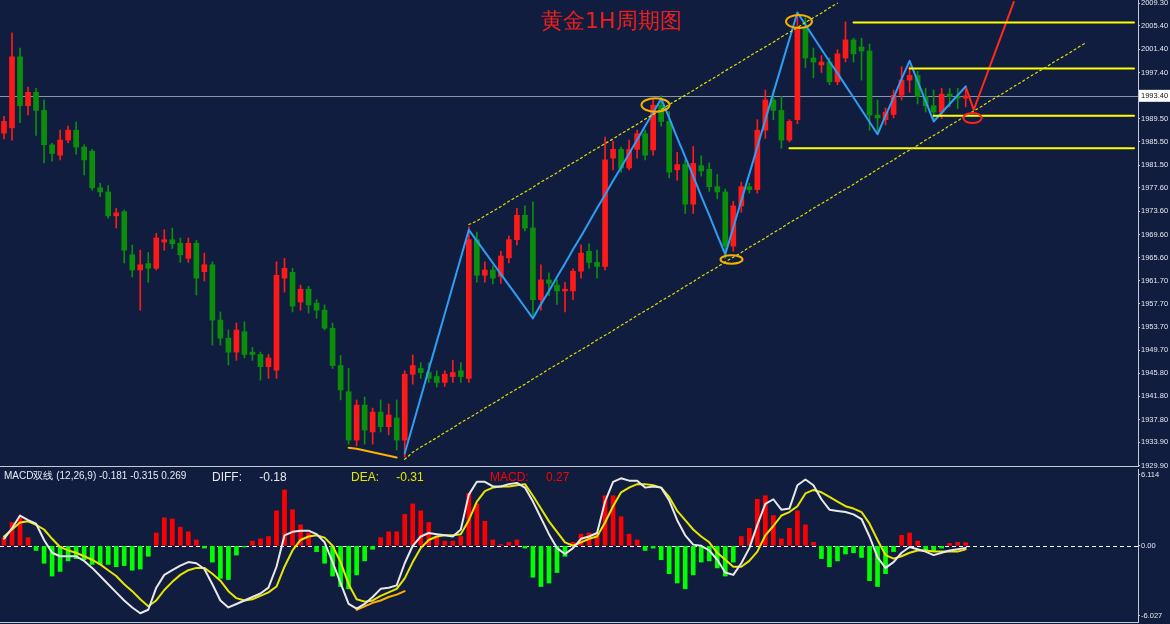 The image size is (1170, 624). I want to click on text: DEA: -0.31, so click(388, 477).